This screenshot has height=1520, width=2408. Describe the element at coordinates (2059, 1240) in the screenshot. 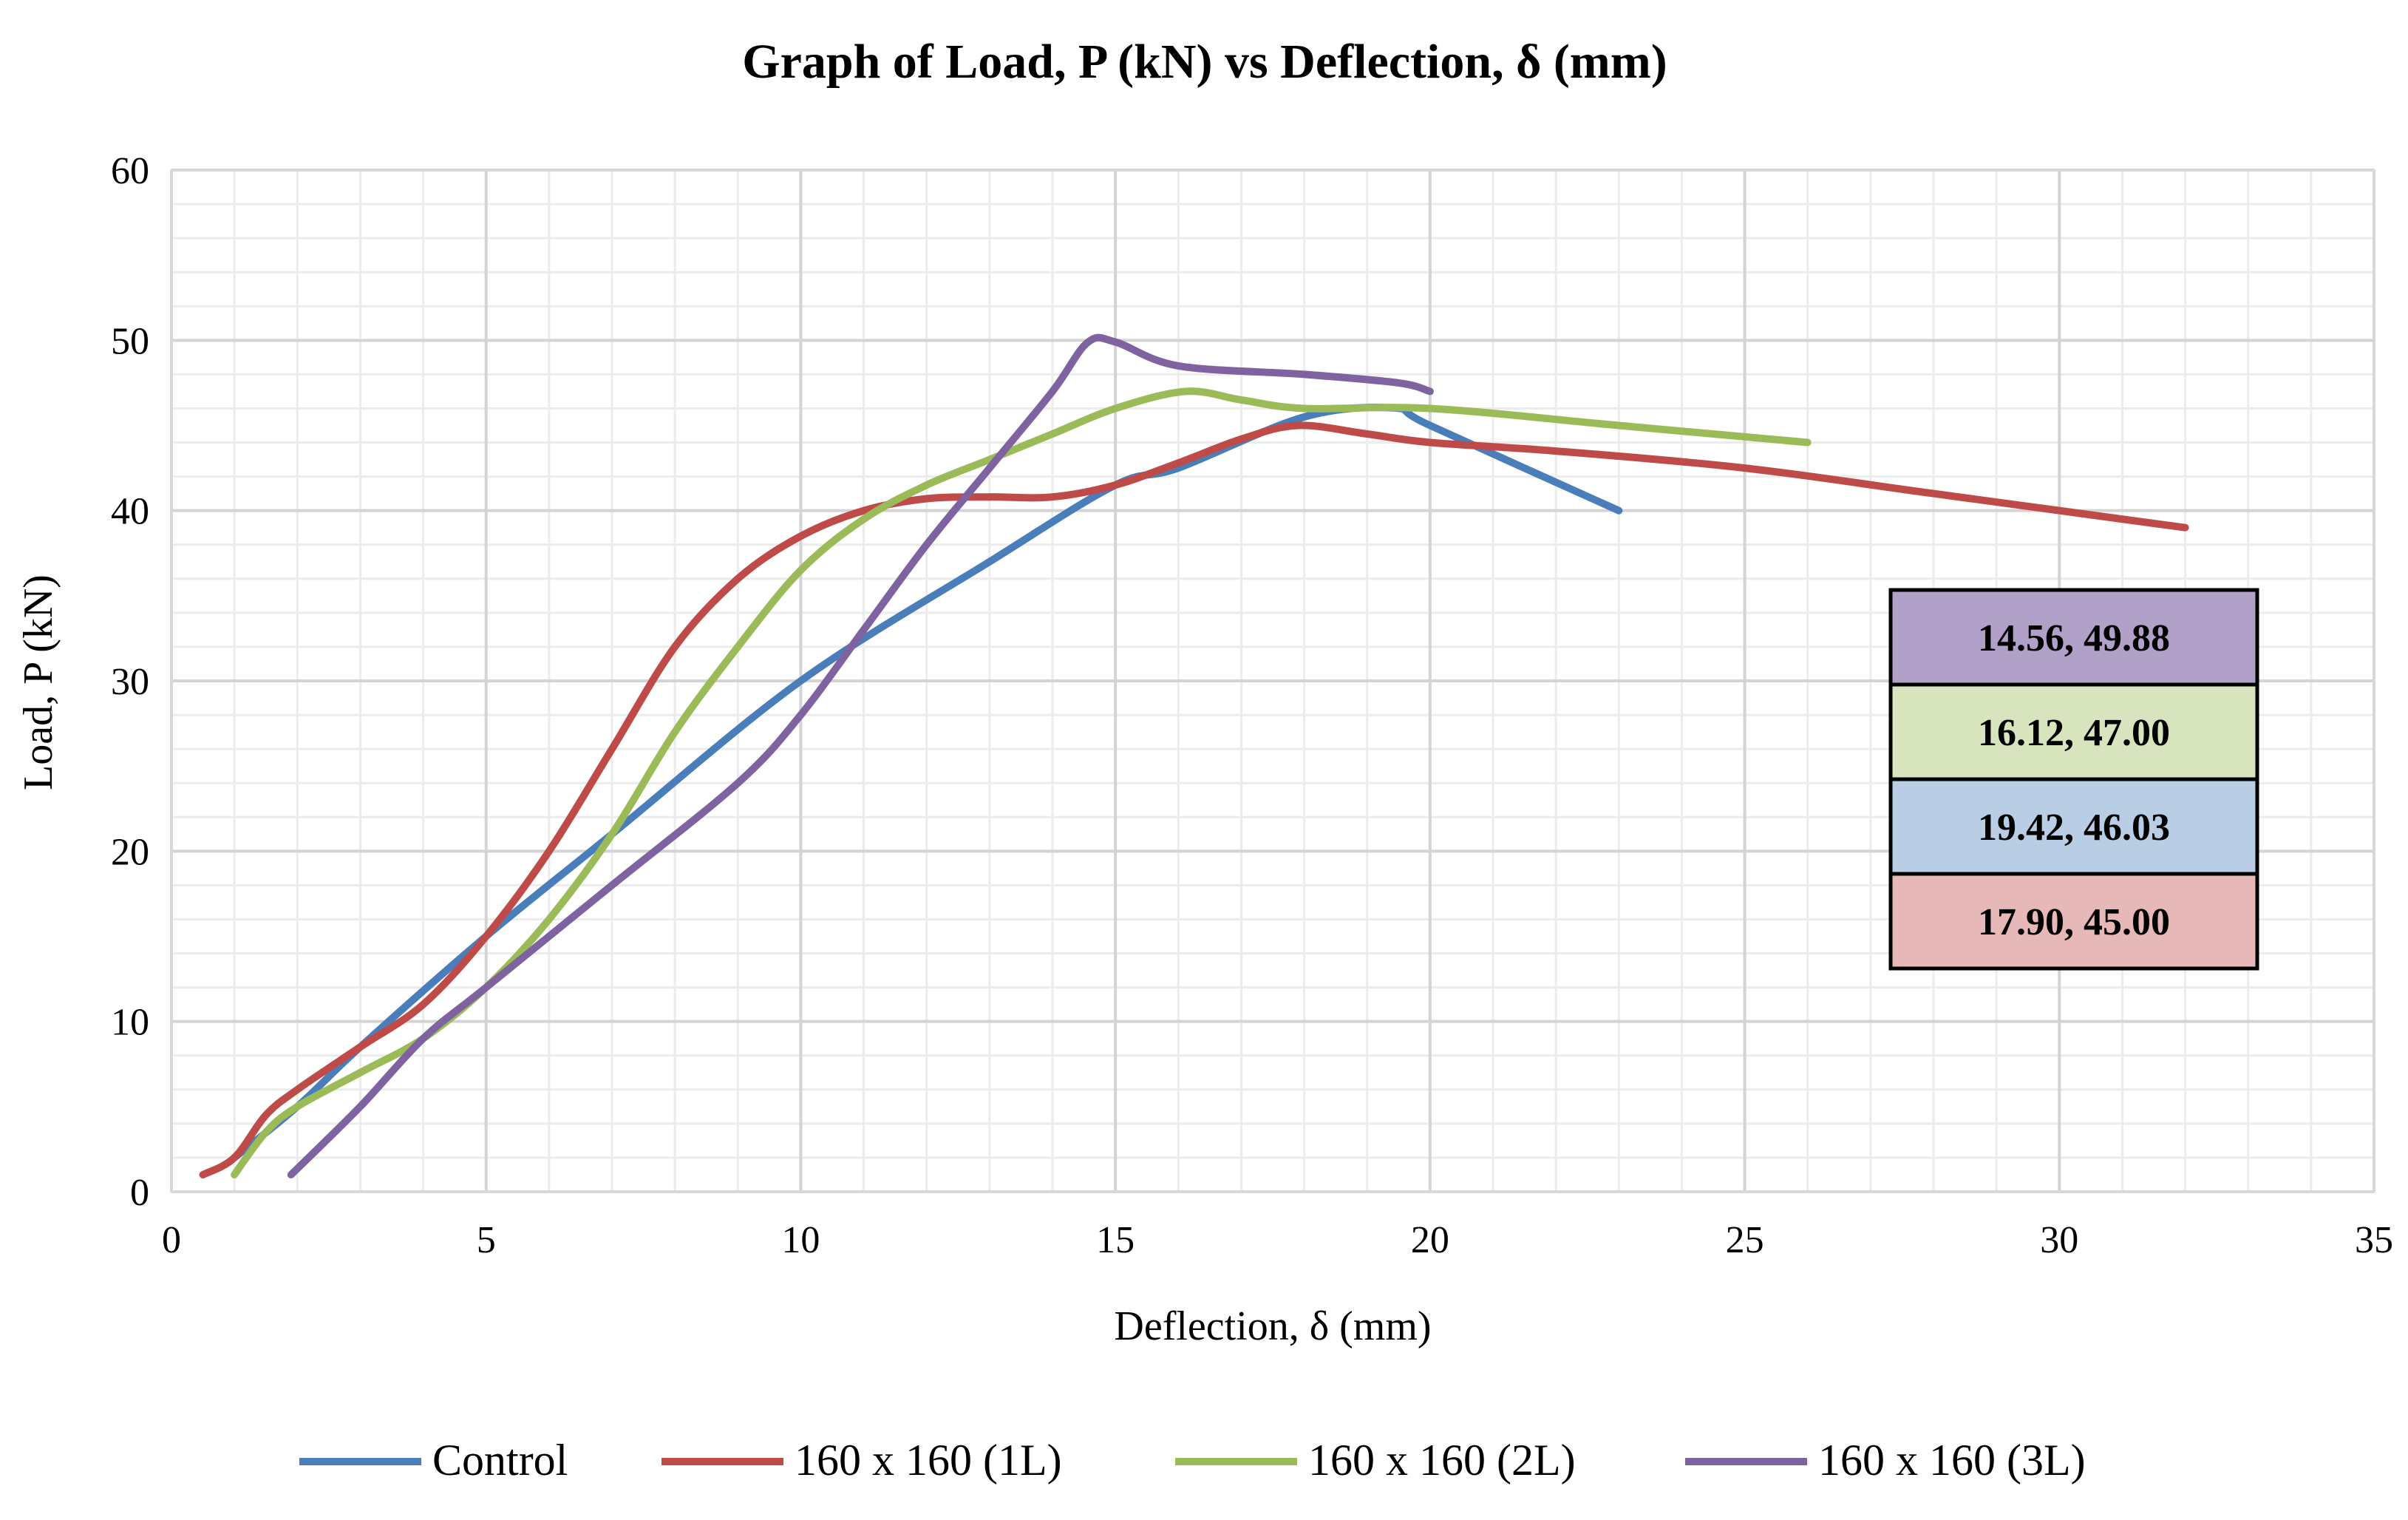

I see `x-tick-label: 30` at that location.